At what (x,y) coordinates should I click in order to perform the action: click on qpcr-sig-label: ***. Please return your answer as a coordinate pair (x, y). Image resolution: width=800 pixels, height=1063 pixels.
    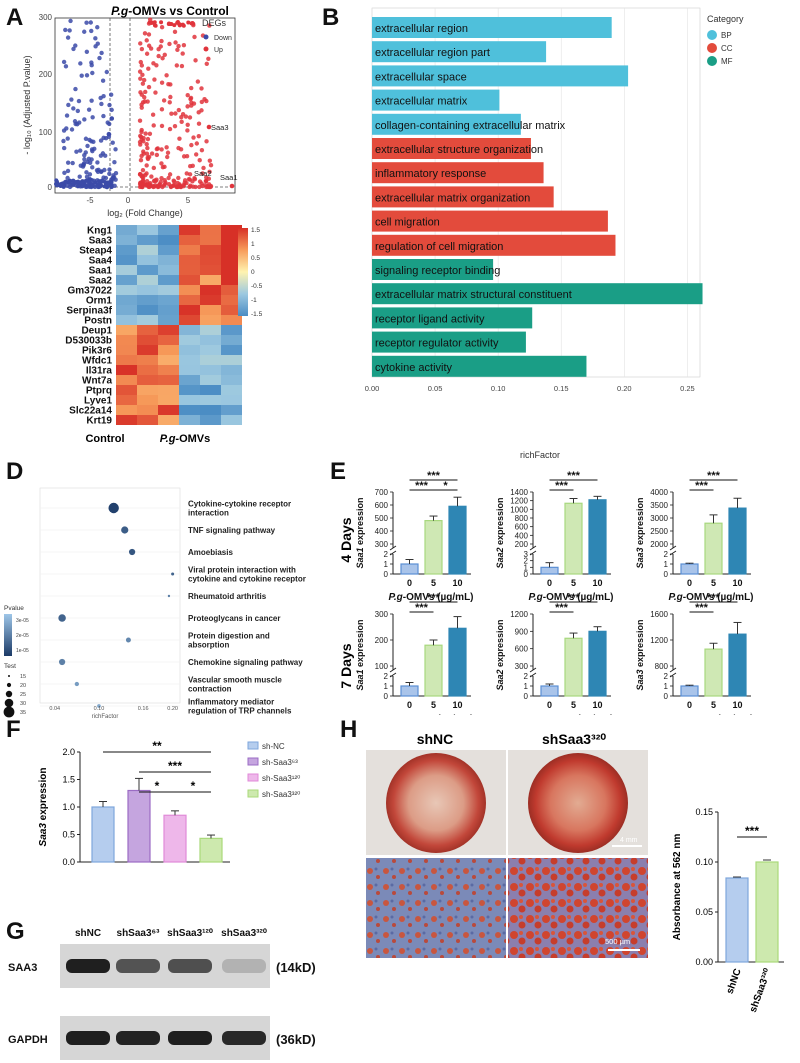
    Looking at the image, I should click on (562, 486).